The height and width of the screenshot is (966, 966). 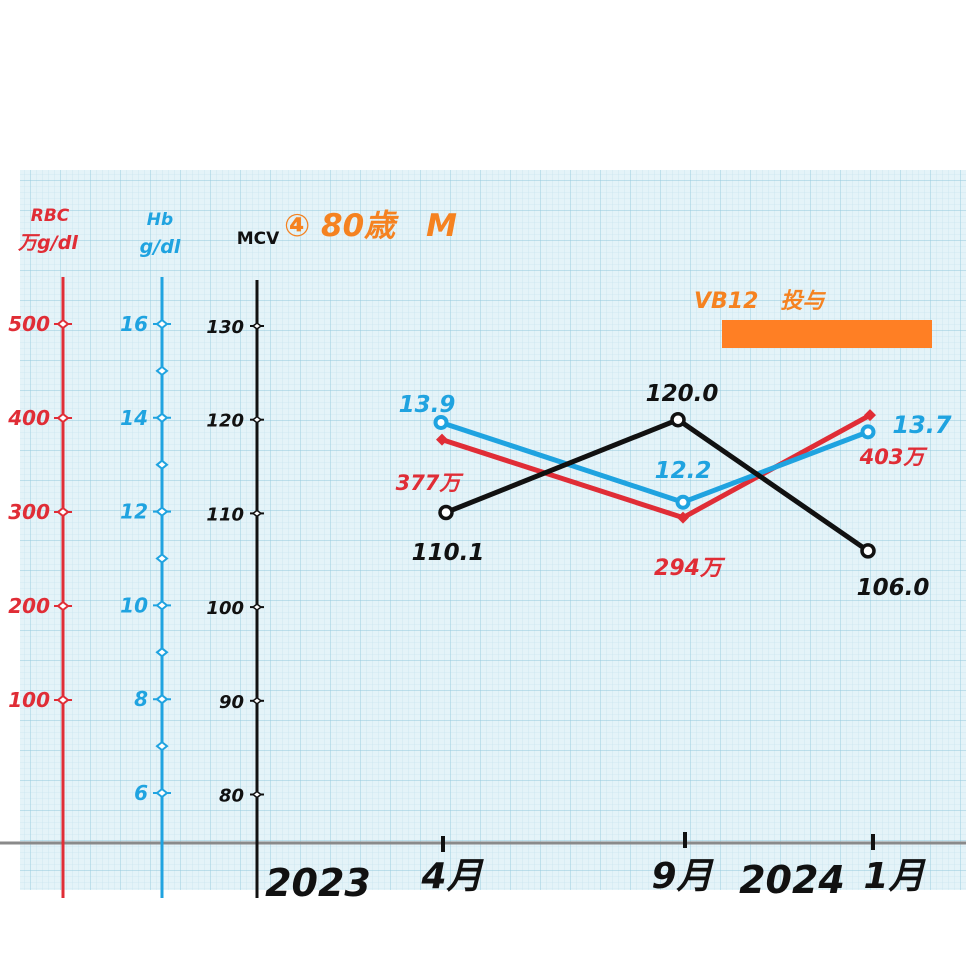 I want to click on mcv-tick-label: 130, so click(x=225, y=327).